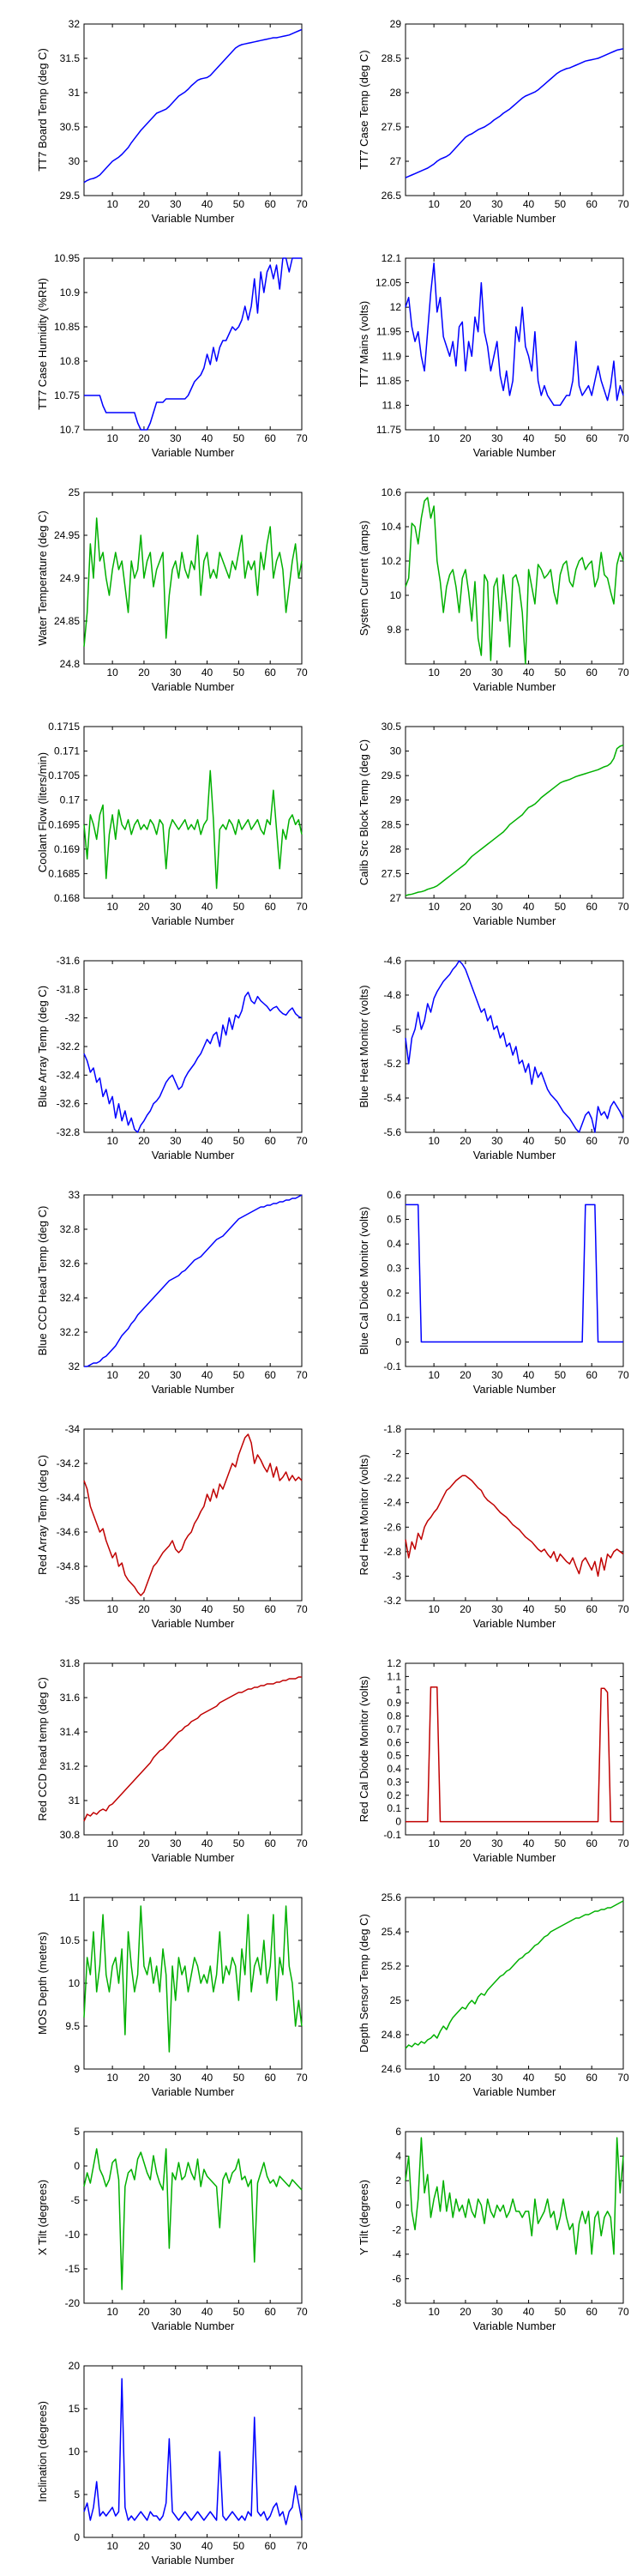 This screenshot has width=643, height=2576. Describe the element at coordinates (70, 1698) in the screenshot. I see `y-tick-label: 31.6` at that location.